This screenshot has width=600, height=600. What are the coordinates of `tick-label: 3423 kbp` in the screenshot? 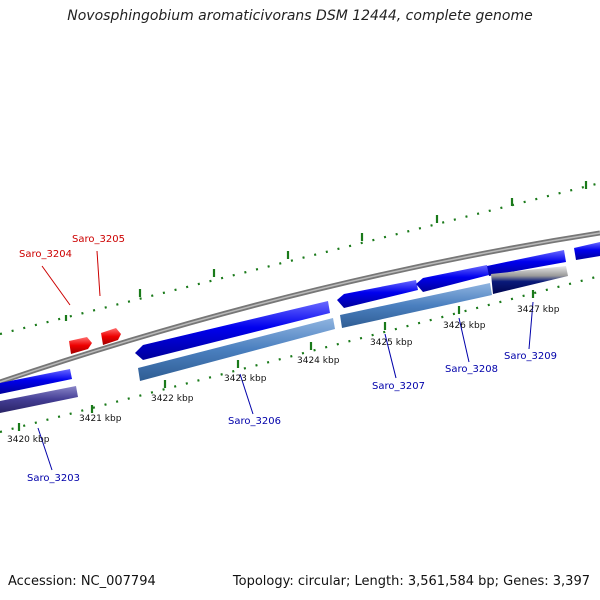 It's located at (245, 379).